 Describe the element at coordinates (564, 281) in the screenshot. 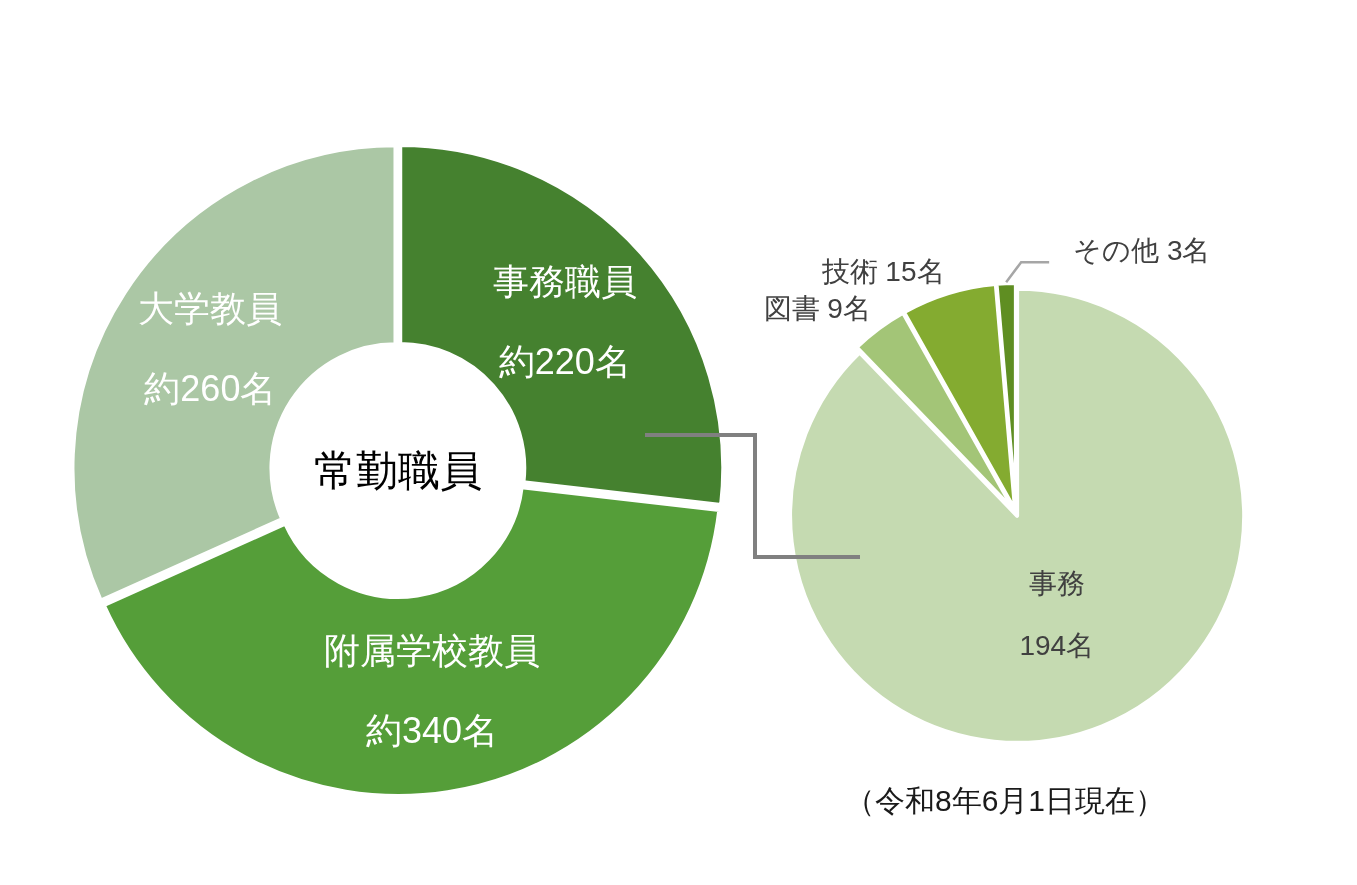

I see `slice-label: 事務職員` at that location.